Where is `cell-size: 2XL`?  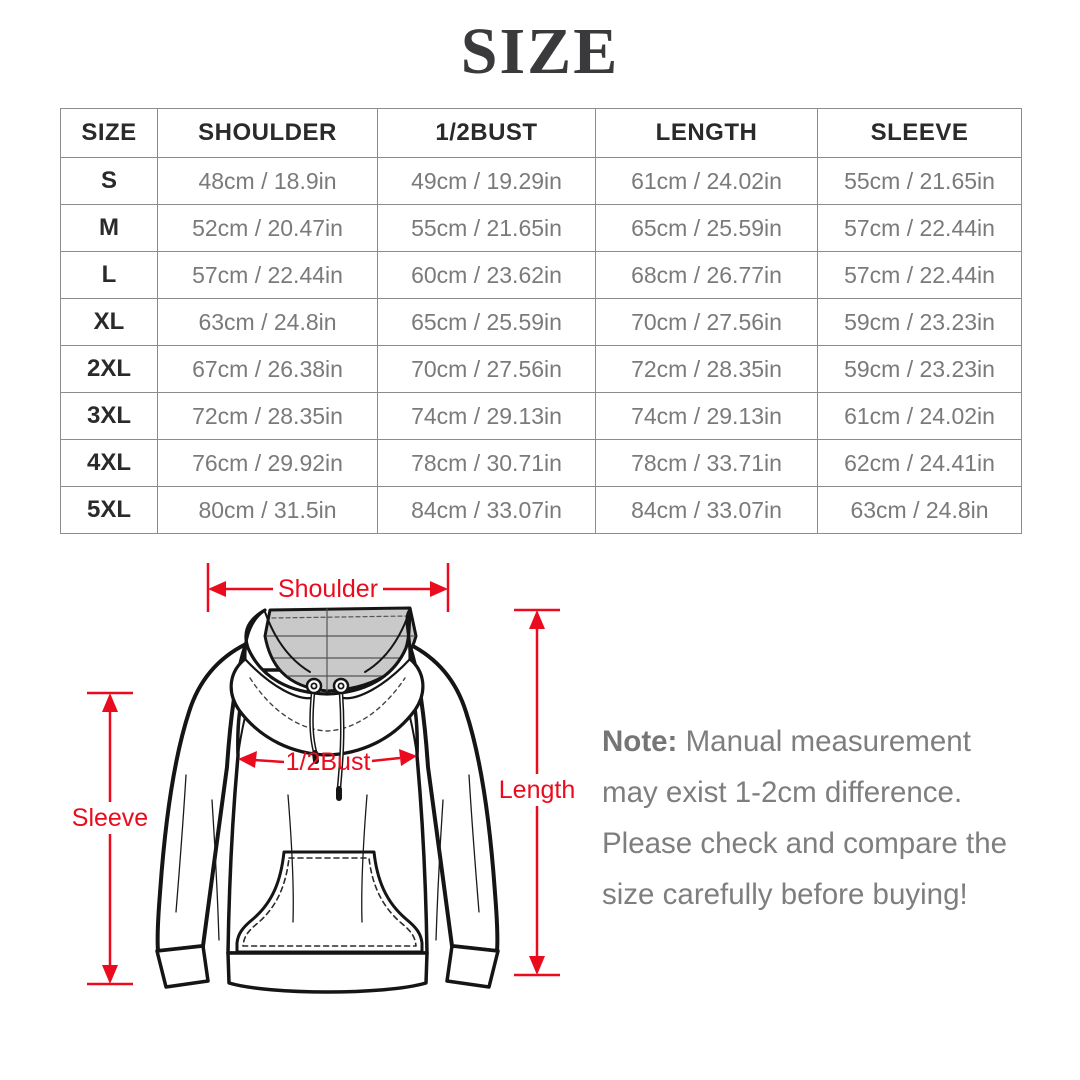 cell-size: 2XL is located at coordinates (109, 369).